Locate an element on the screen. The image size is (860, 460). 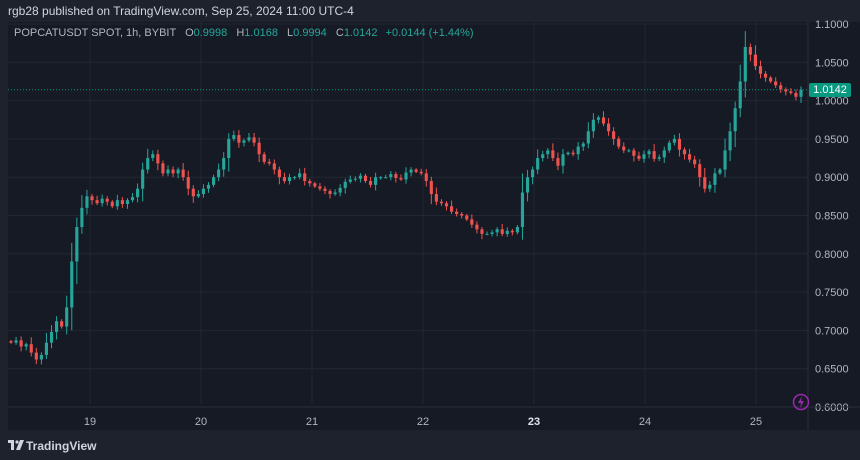
footer: TradingView is located at coordinates (430, 445).